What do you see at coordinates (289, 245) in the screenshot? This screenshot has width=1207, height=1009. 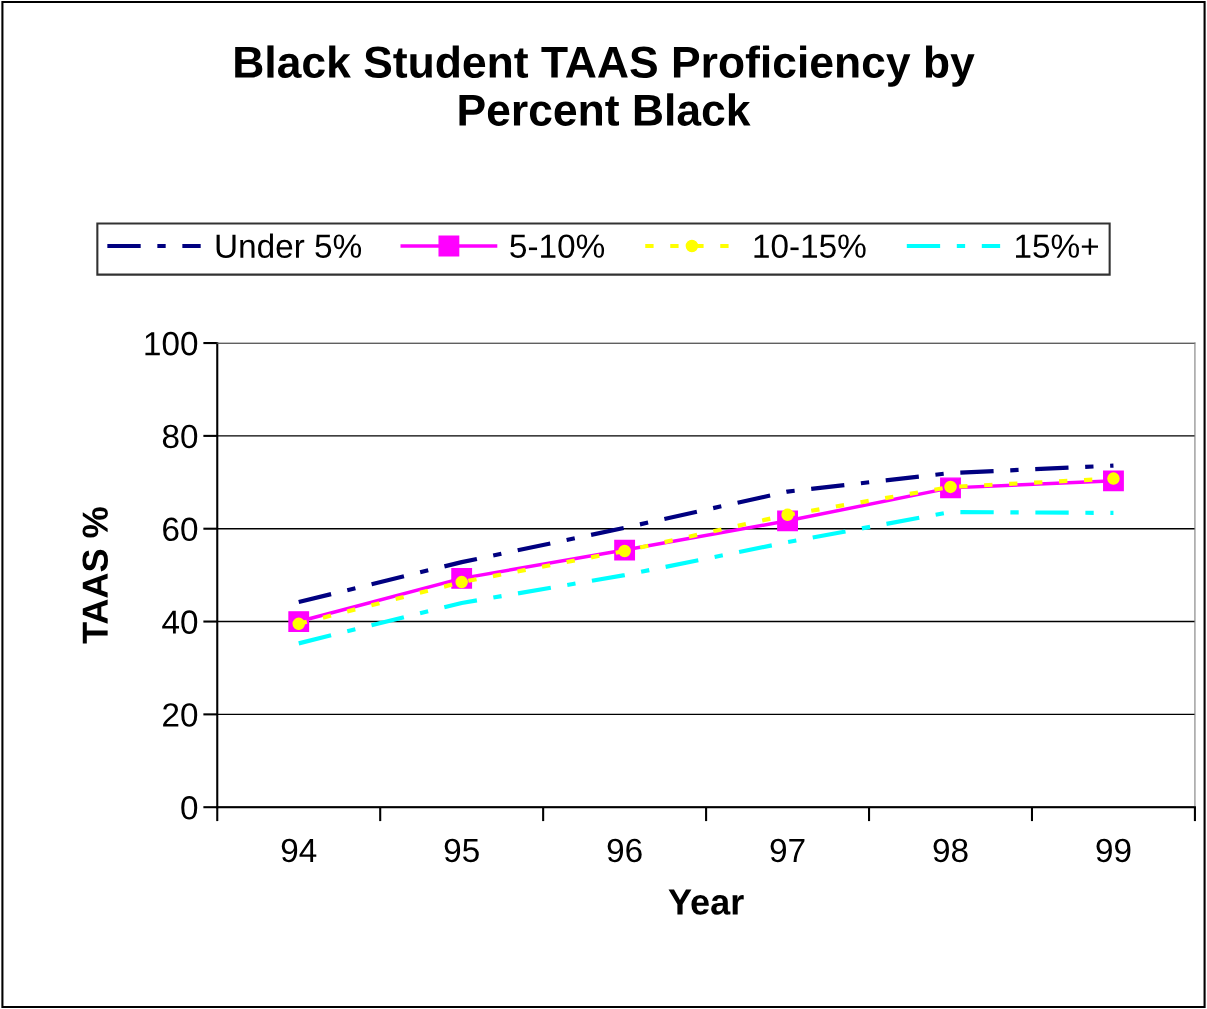 I see `legend-label: Under 5%` at bounding box center [289, 245].